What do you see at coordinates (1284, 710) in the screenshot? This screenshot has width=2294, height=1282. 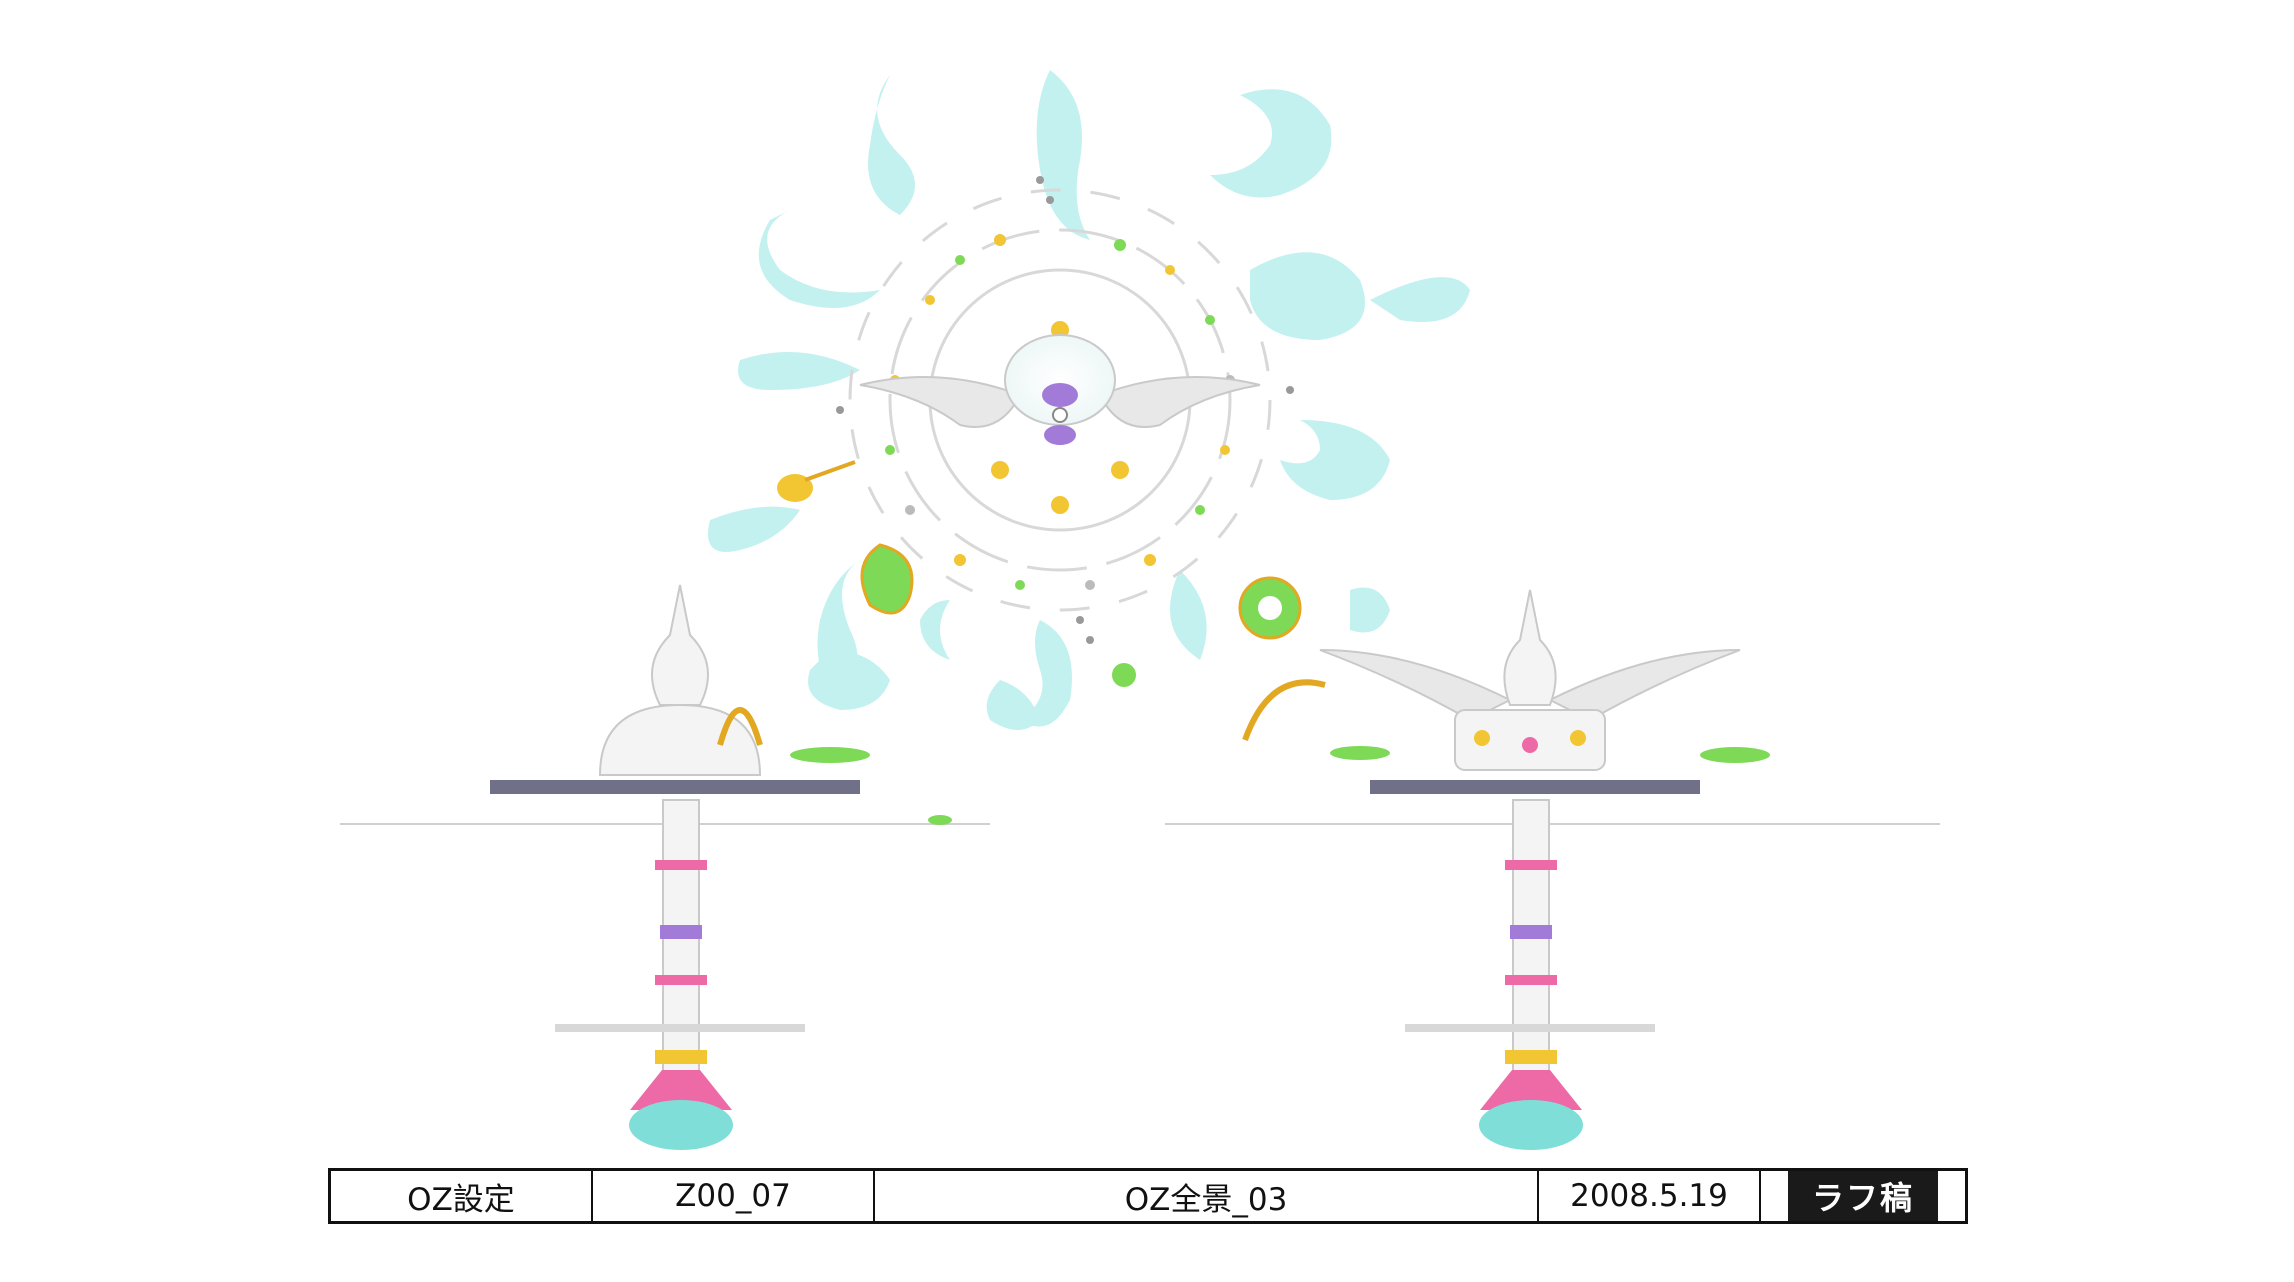 I see `right-arch` at bounding box center [1284, 710].